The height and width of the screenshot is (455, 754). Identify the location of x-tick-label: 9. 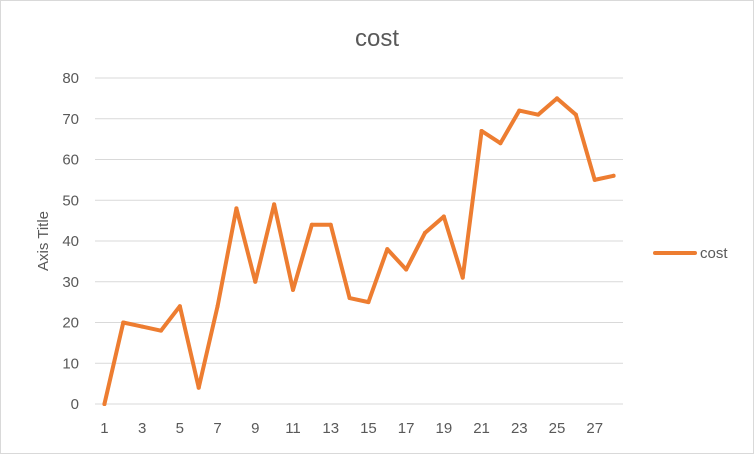
(255, 428).